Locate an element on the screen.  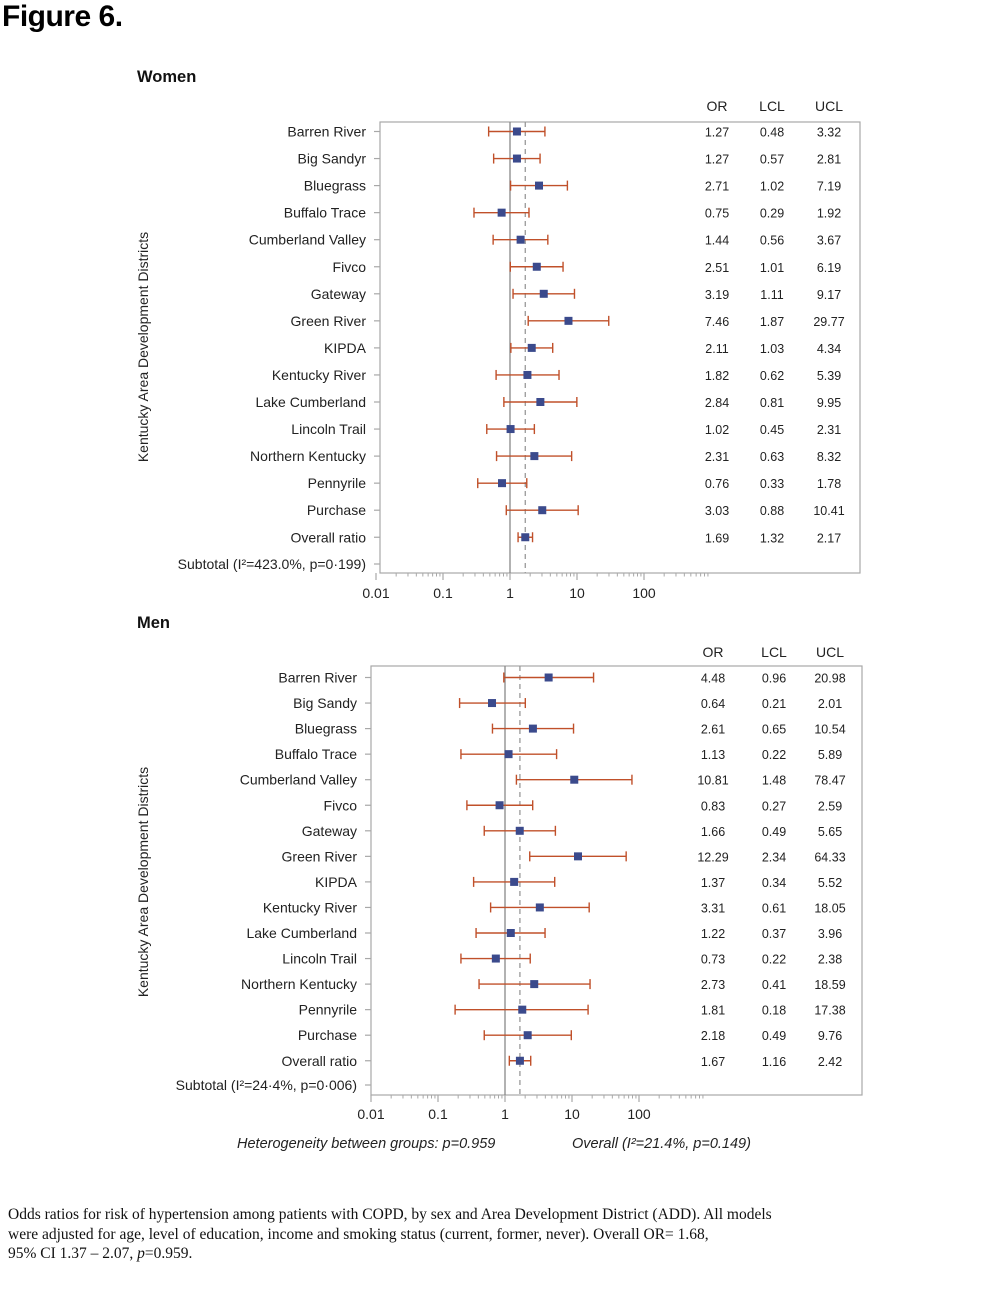
men-or-marker-purchase is located at coordinates (527, 1035).